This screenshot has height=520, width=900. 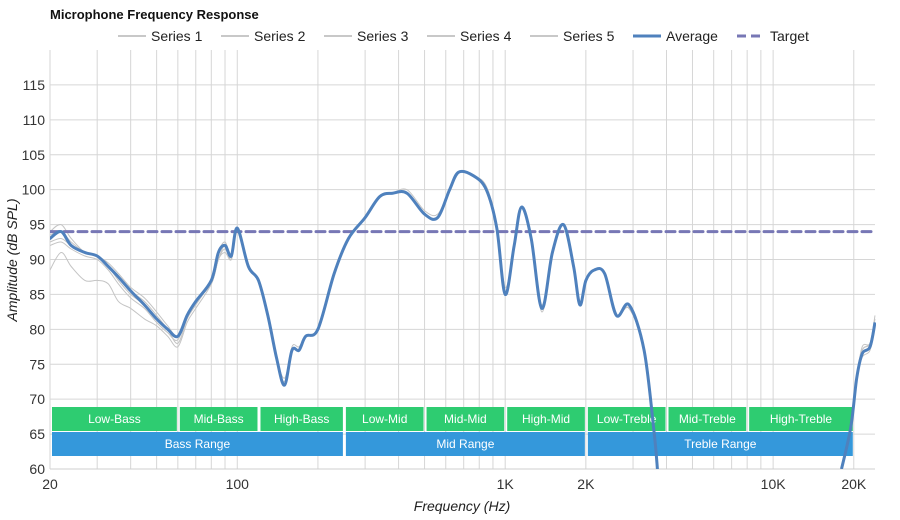 I want to click on series-tail-average, so click(x=858, y=395).